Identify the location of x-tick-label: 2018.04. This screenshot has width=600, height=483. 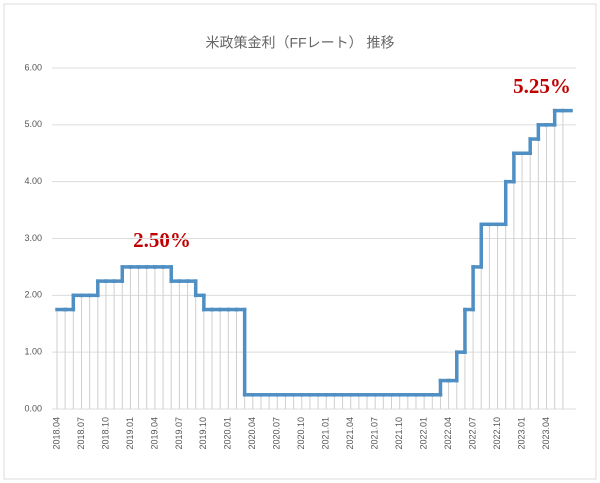
(56, 433).